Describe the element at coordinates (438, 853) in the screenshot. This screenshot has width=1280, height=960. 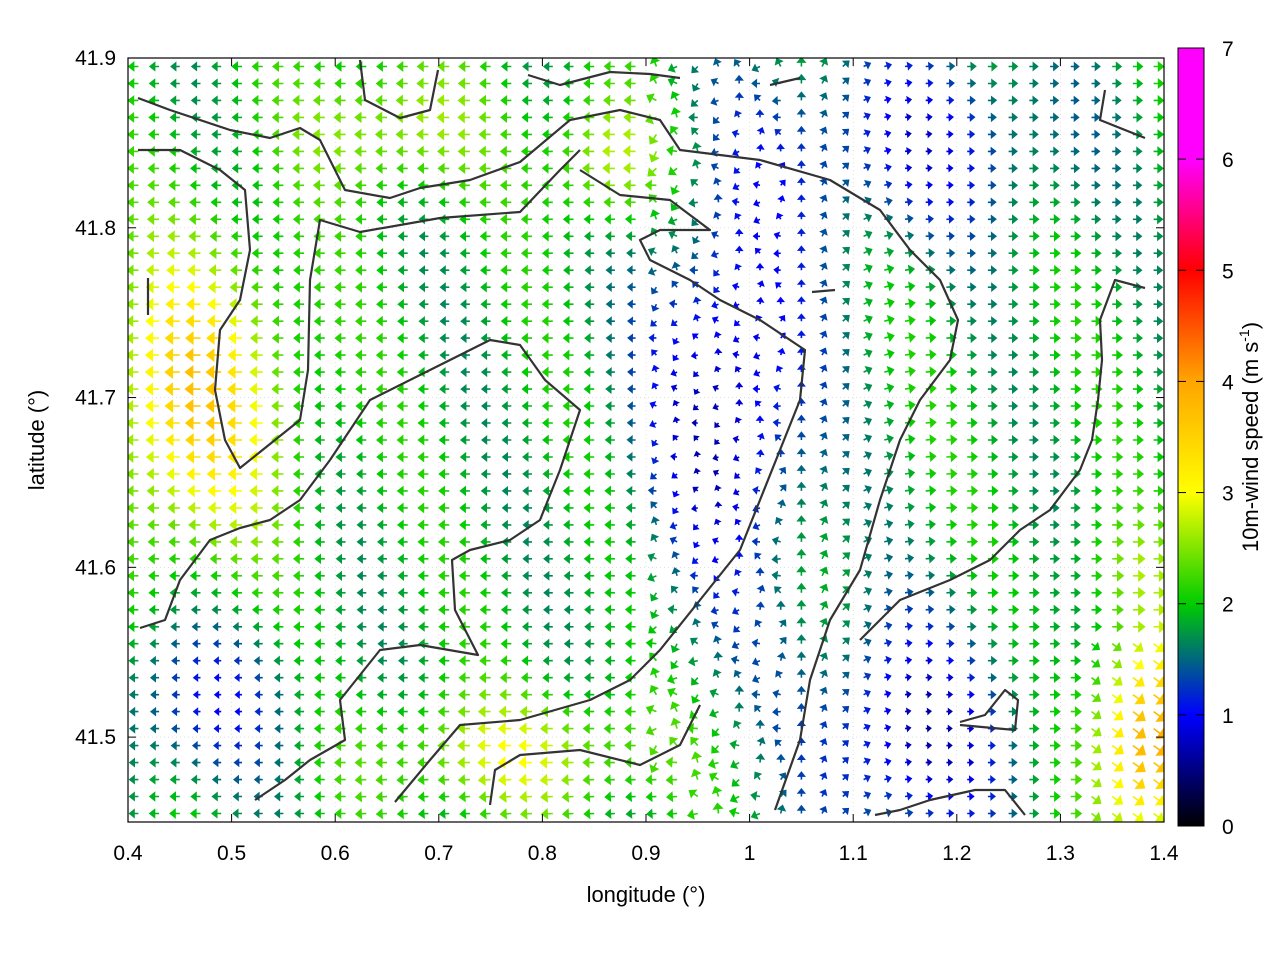
I see `x-tick-label: 0.7` at that location.